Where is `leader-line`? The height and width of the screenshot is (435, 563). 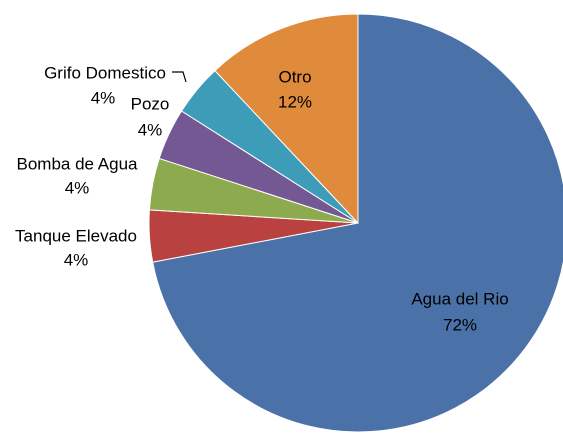
leader-line is located at coordinates (179, 77).